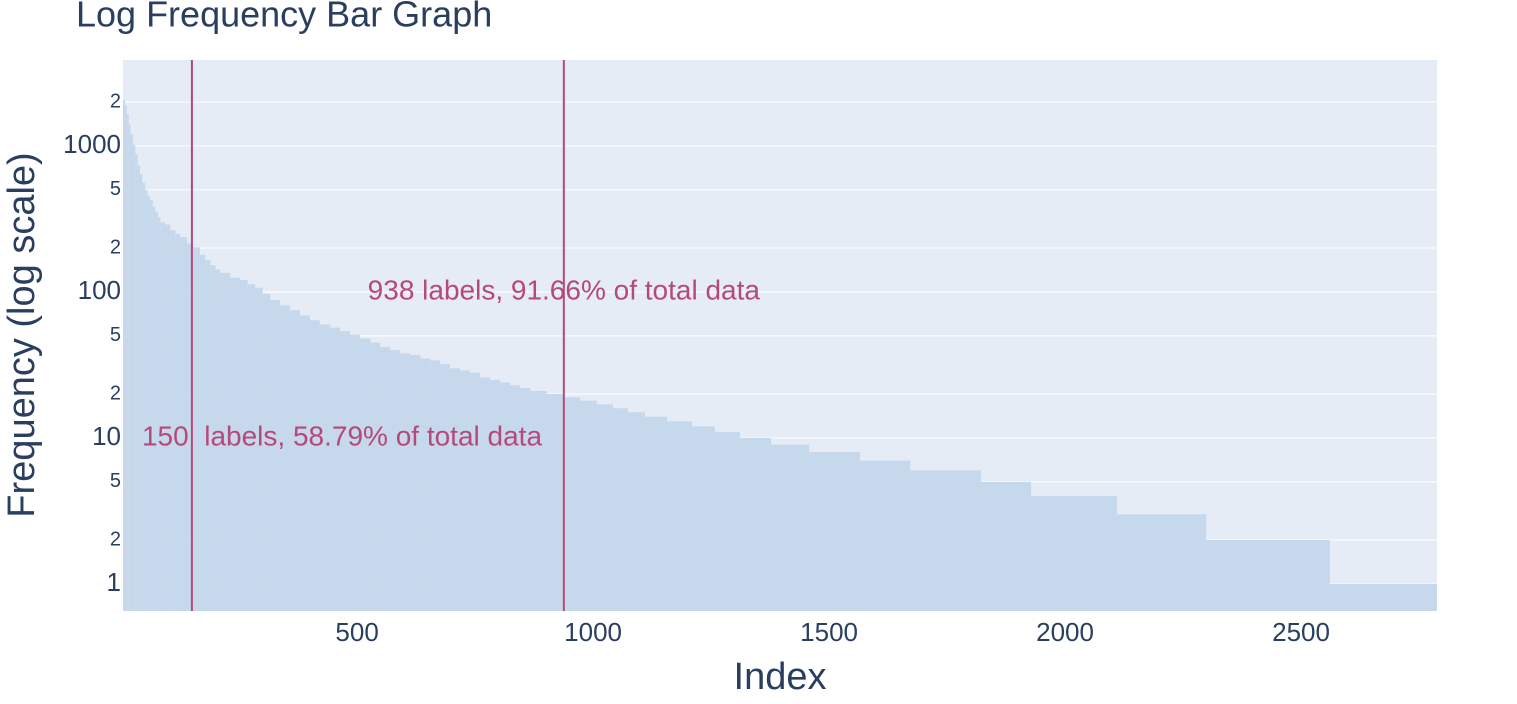 The width and height of the screenshot is (1517, 704). I want to click on y-tick-label: 1000, so click(92, 144).